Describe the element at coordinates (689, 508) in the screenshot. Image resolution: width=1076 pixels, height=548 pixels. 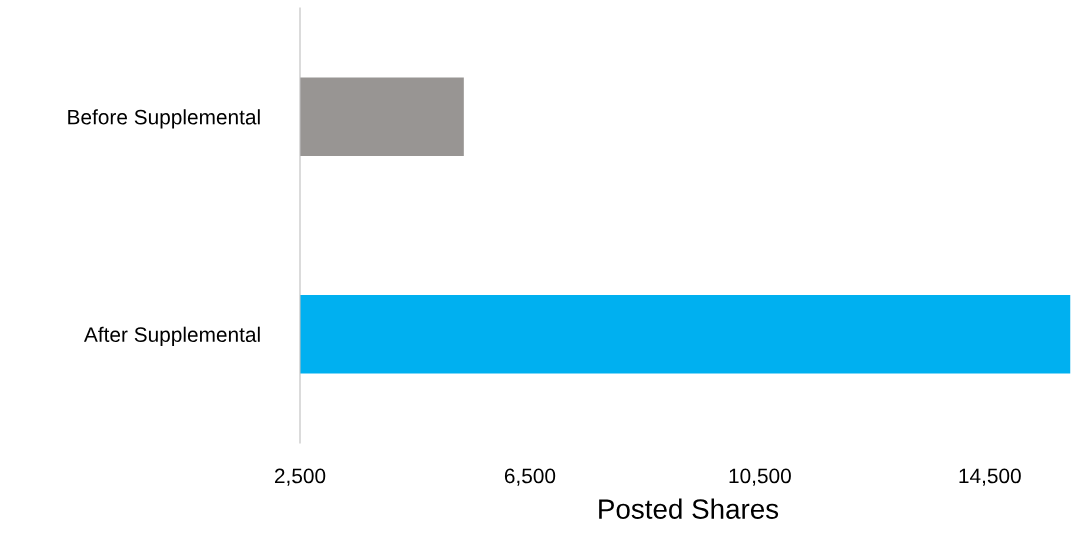
I see `x-axis-title: Posted Shares` at that location.